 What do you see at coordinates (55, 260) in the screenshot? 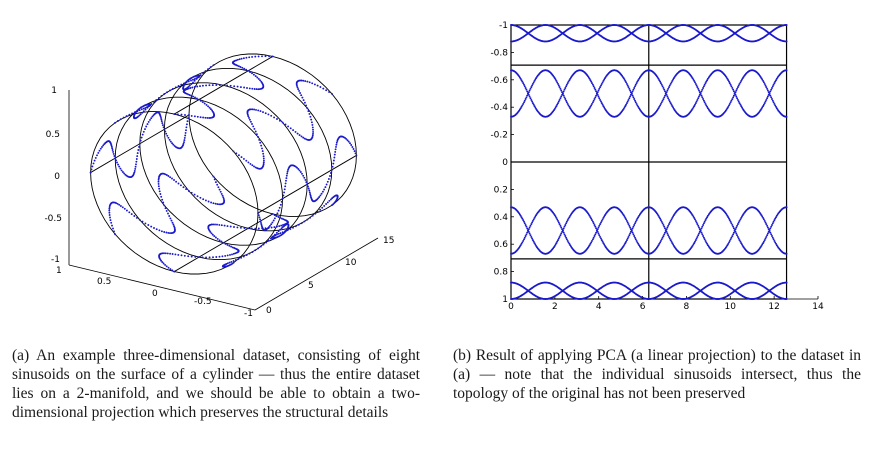
I see `z-tick-neg1: -1` at bounding box center [55, 260].